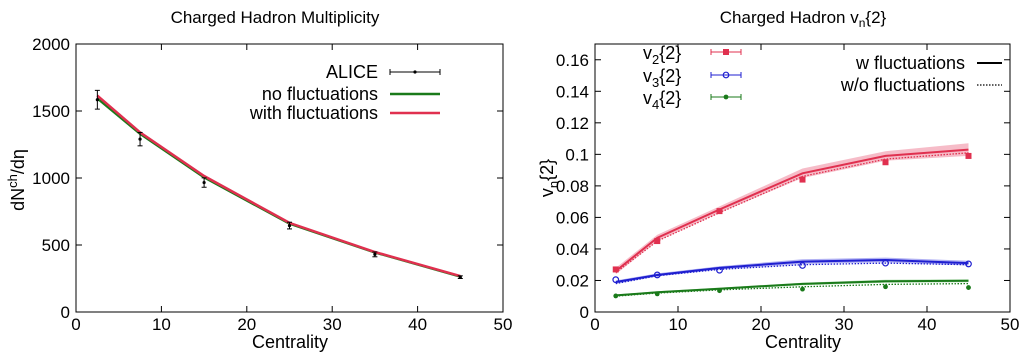  I want to click on left-y-axis-label: dNch/dη, so click(16, 180).